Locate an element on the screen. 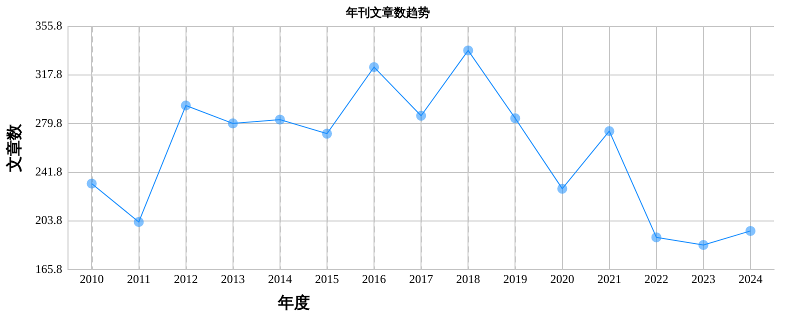 The image size is (798, 330). x-tick-label: 2022 is located at coordinates (656, 279).